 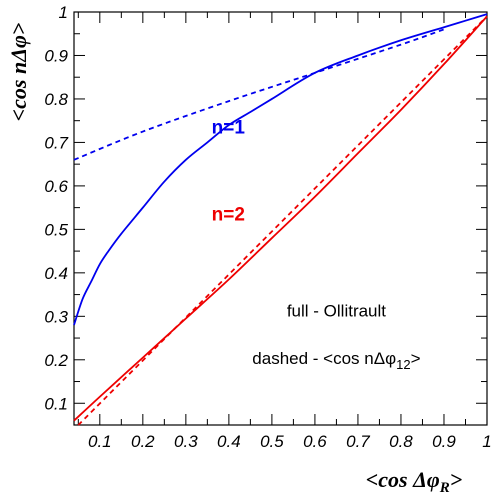 What do you see at coordinates (186, 441) in the screenshot?
I see `x-tick-label: 0.3` at bounding box center [186, 441].